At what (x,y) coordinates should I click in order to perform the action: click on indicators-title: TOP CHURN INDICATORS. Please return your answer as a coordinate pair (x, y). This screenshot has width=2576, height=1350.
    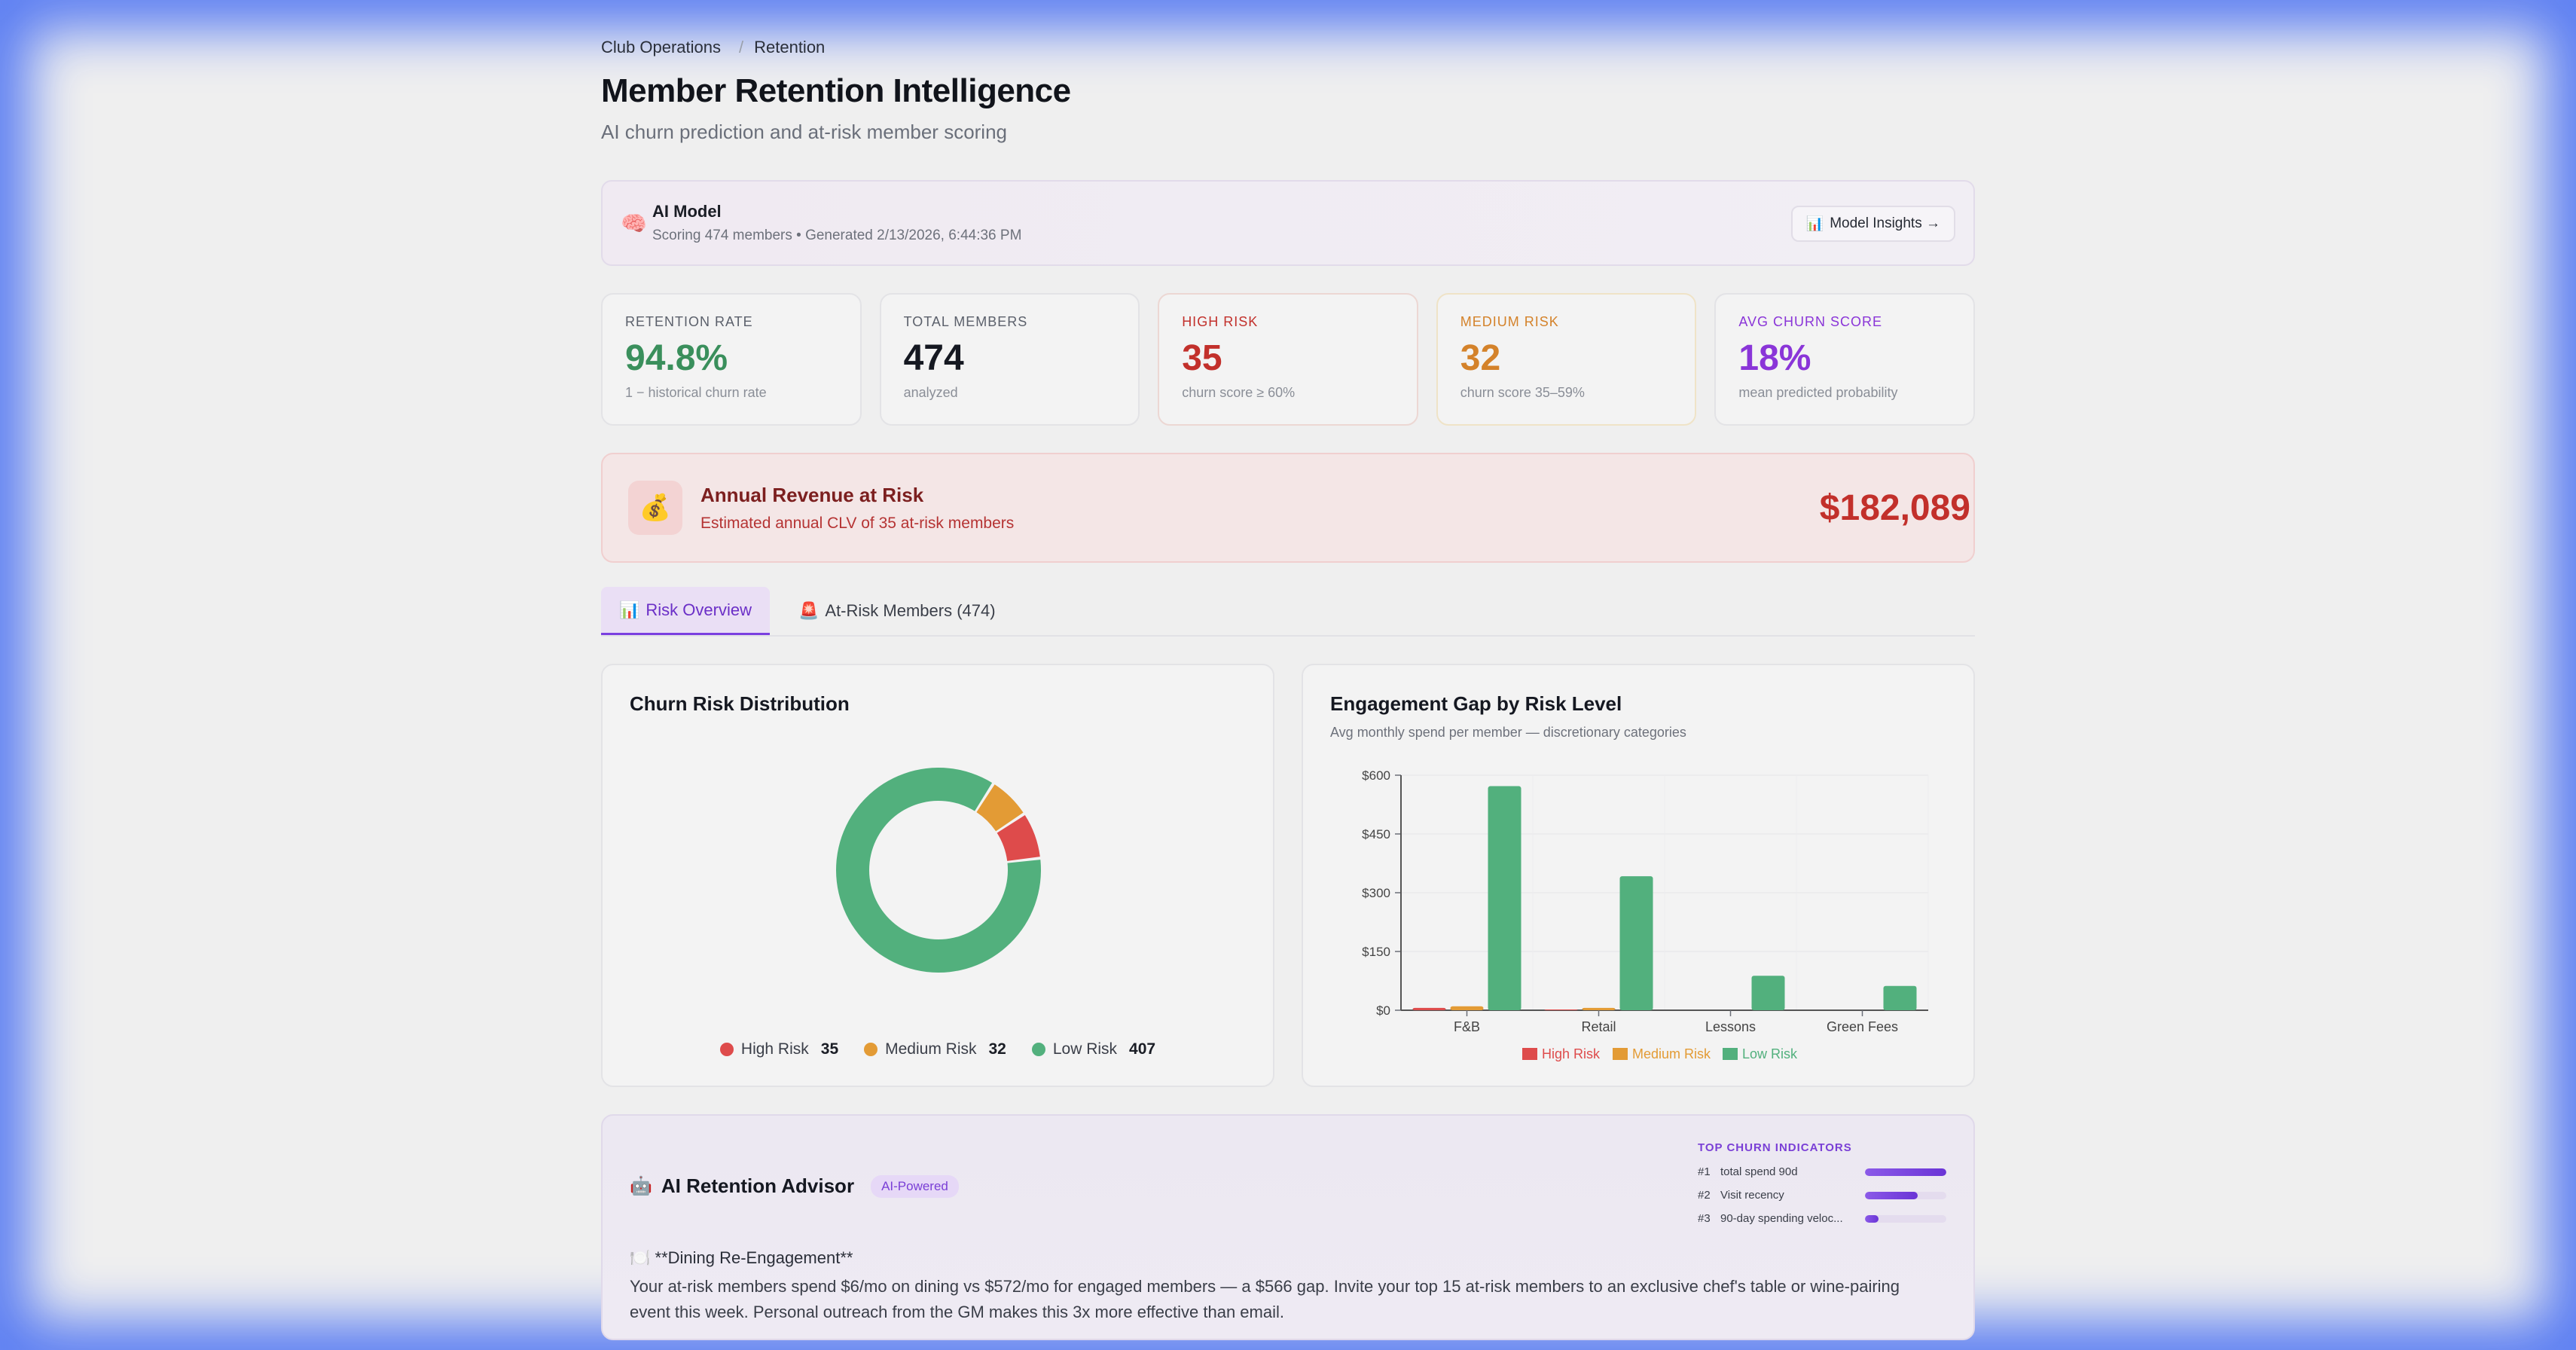
    Looking at the image, I should click on (1775, 1147).